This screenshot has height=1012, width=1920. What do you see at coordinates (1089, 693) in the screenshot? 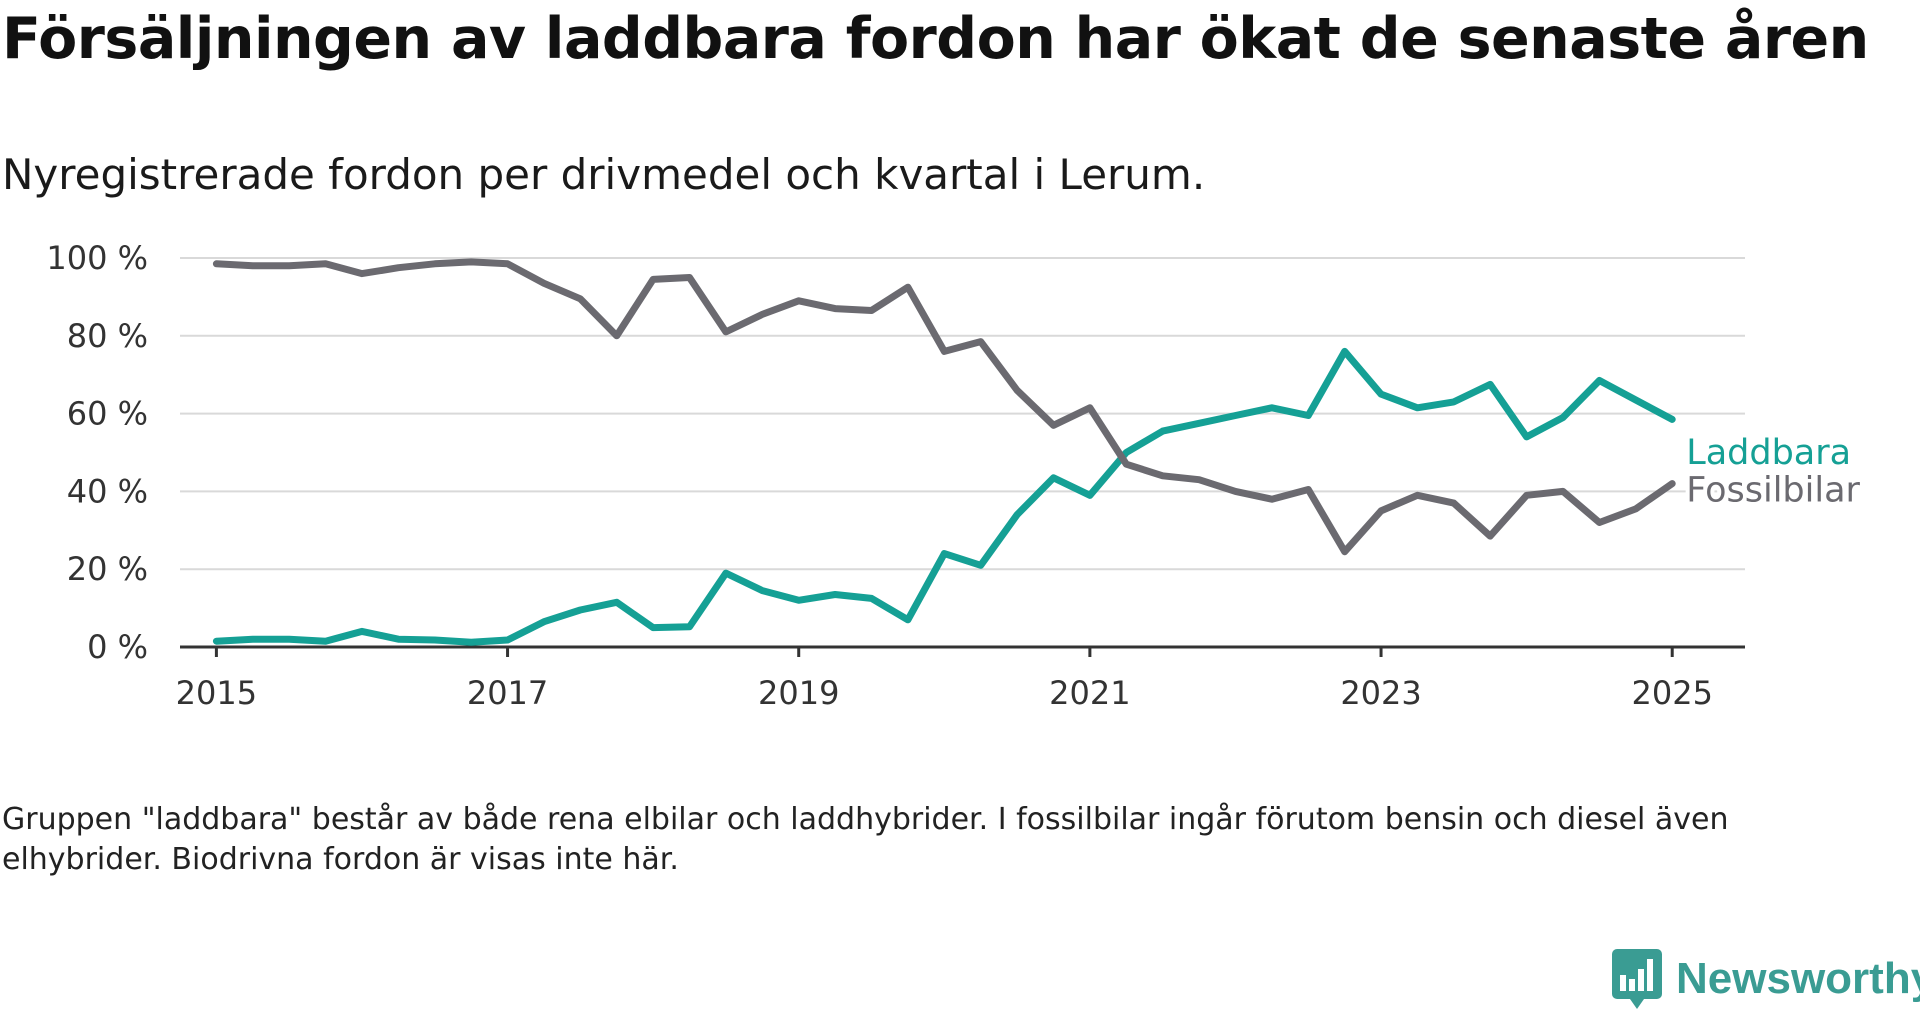
I see `x-tick-label-2021: 2021` at bounding box center [1089, 693].